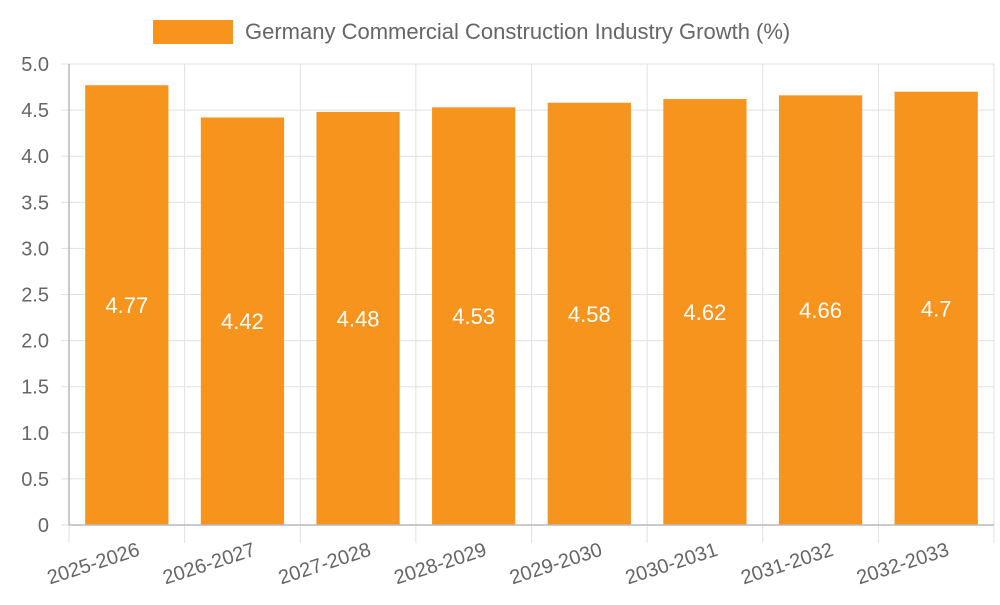 This screenshot has height=605, width=1000. I want to click on bar-2030-2031, so click(705, 312).